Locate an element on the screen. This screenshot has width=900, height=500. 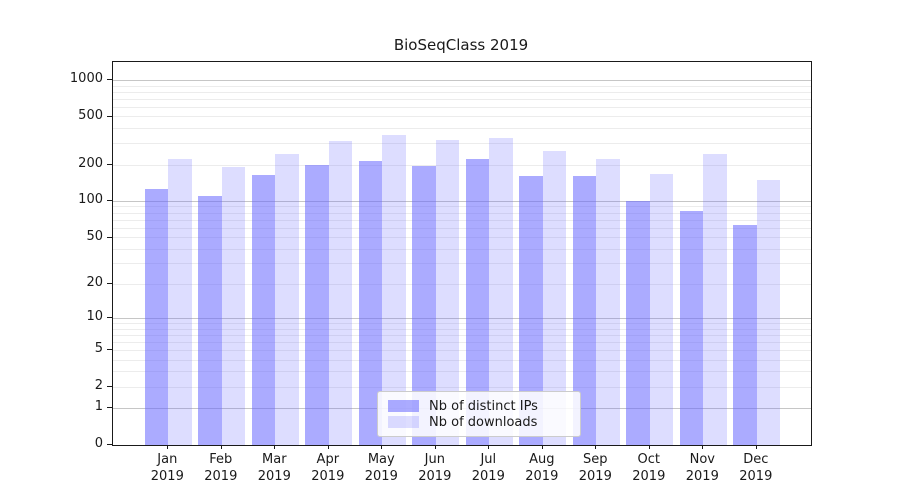
bar-jul-downloads is located at coordinates (501, 291).